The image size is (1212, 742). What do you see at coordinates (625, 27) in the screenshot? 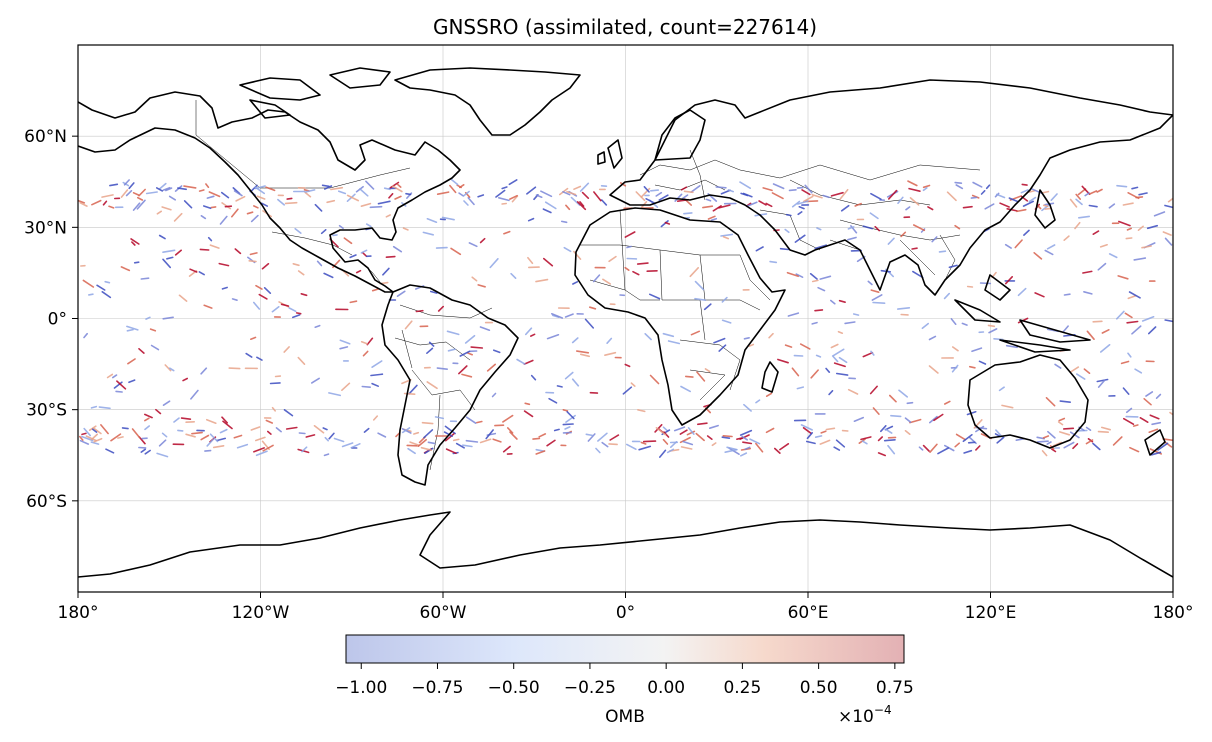
I see `chart-title: GNSSRO (assimilated, count=227614)` at bounding box center [625, 27].